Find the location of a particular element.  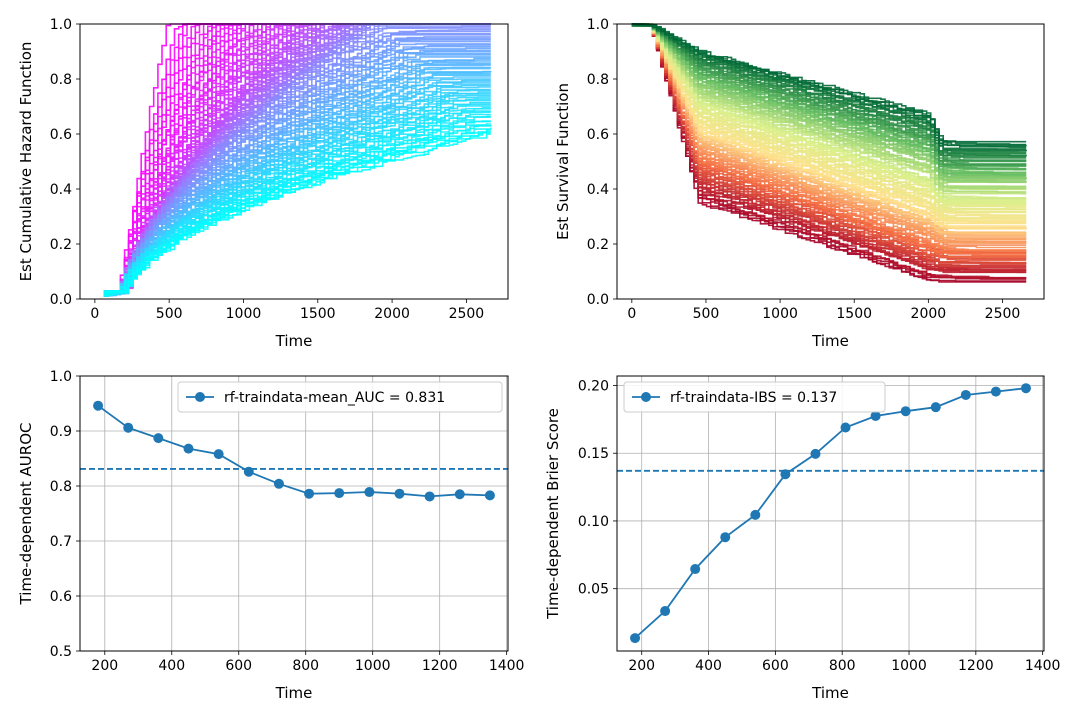

legend: rf-traindata-mean_AUC = 0.831 is located at coordinates (340, 397).